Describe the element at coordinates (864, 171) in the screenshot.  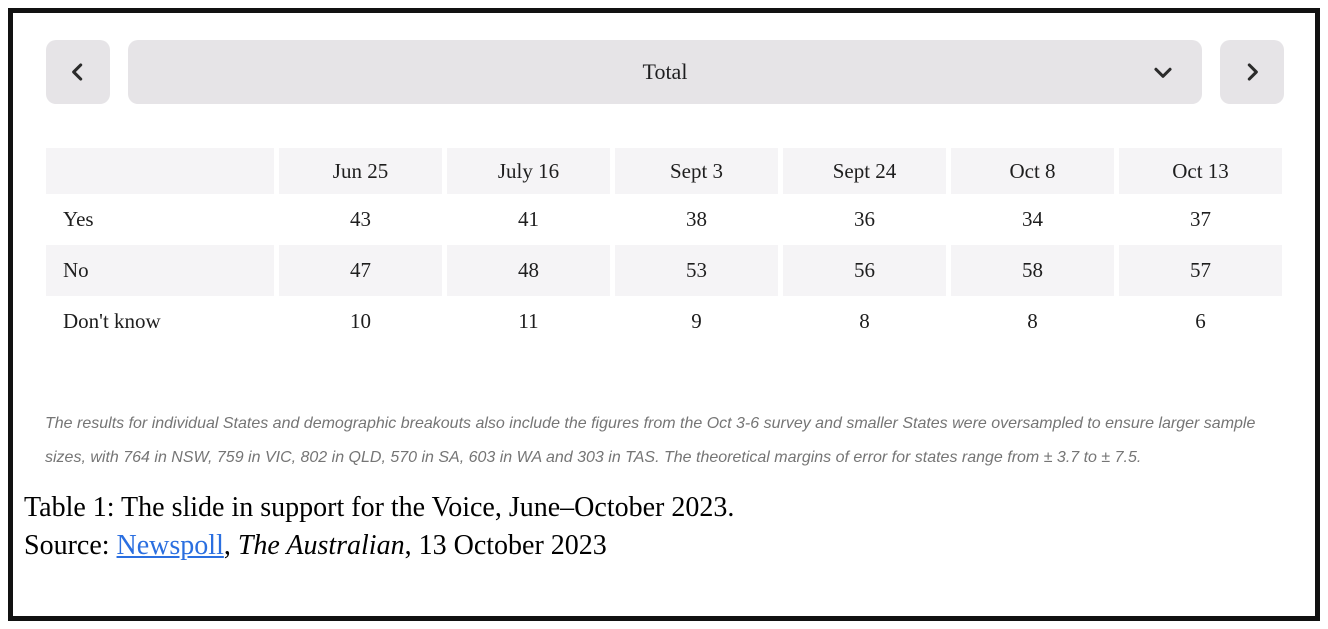
I see `column-header: Sept 24` at that location.